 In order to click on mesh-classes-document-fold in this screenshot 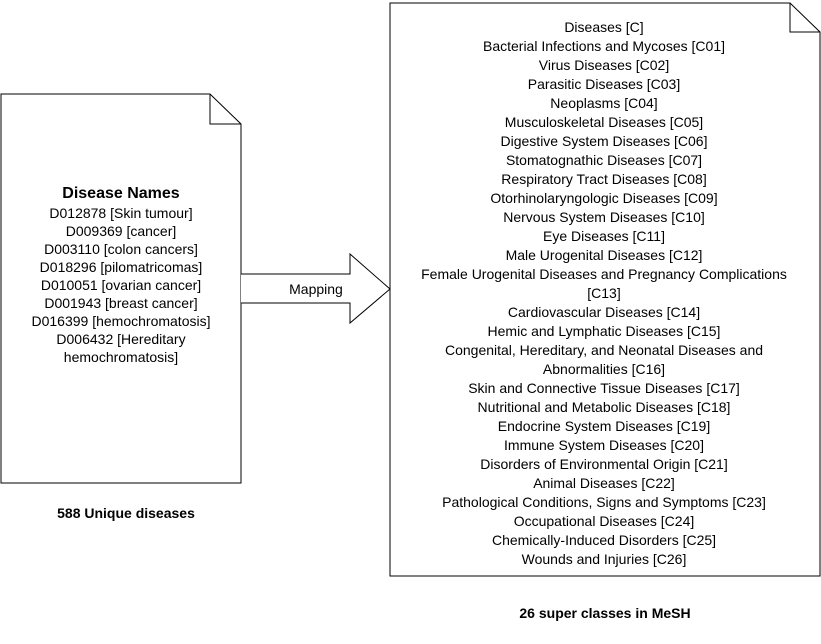, I will do `click(804, 18)`.